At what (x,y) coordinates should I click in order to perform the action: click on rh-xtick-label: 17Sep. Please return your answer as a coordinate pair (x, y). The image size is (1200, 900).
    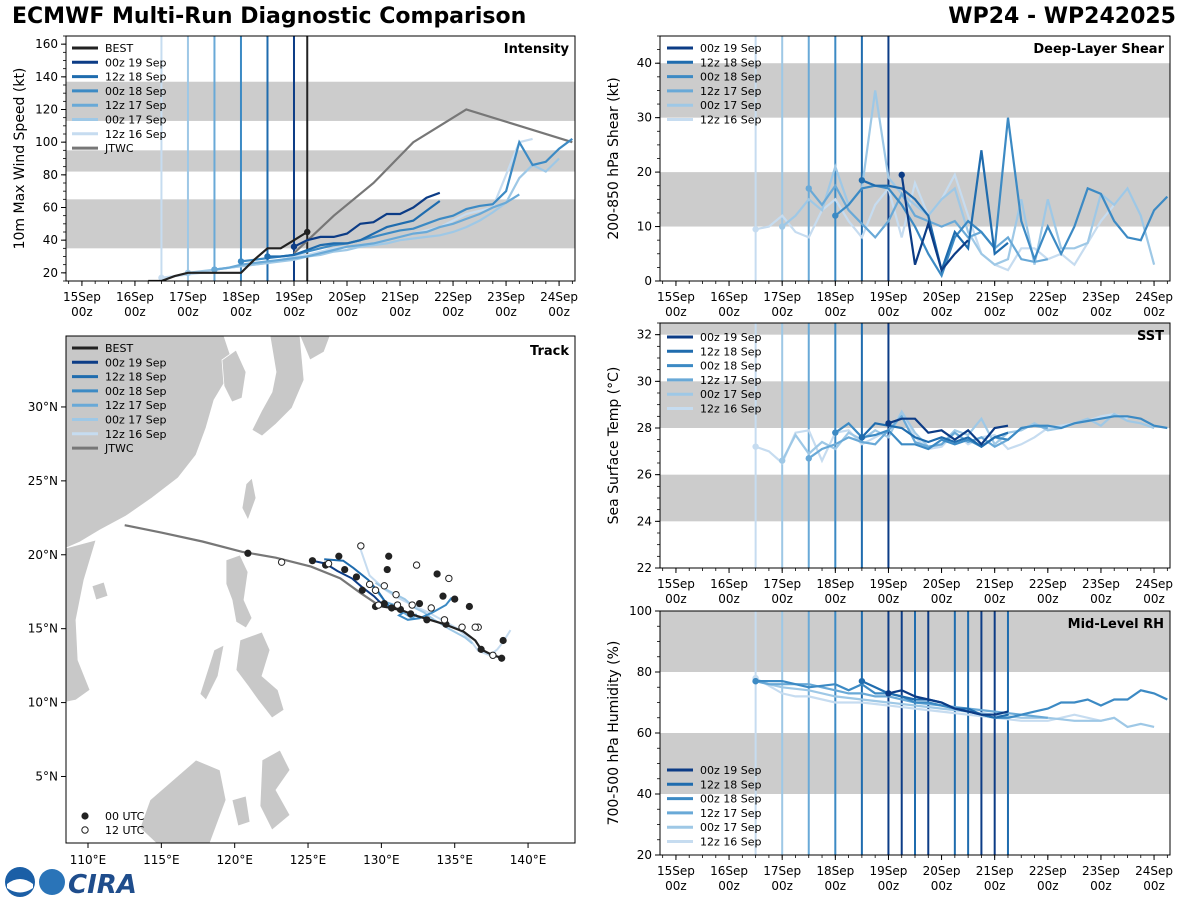
    Looking at the image, I should click on (782, 871).